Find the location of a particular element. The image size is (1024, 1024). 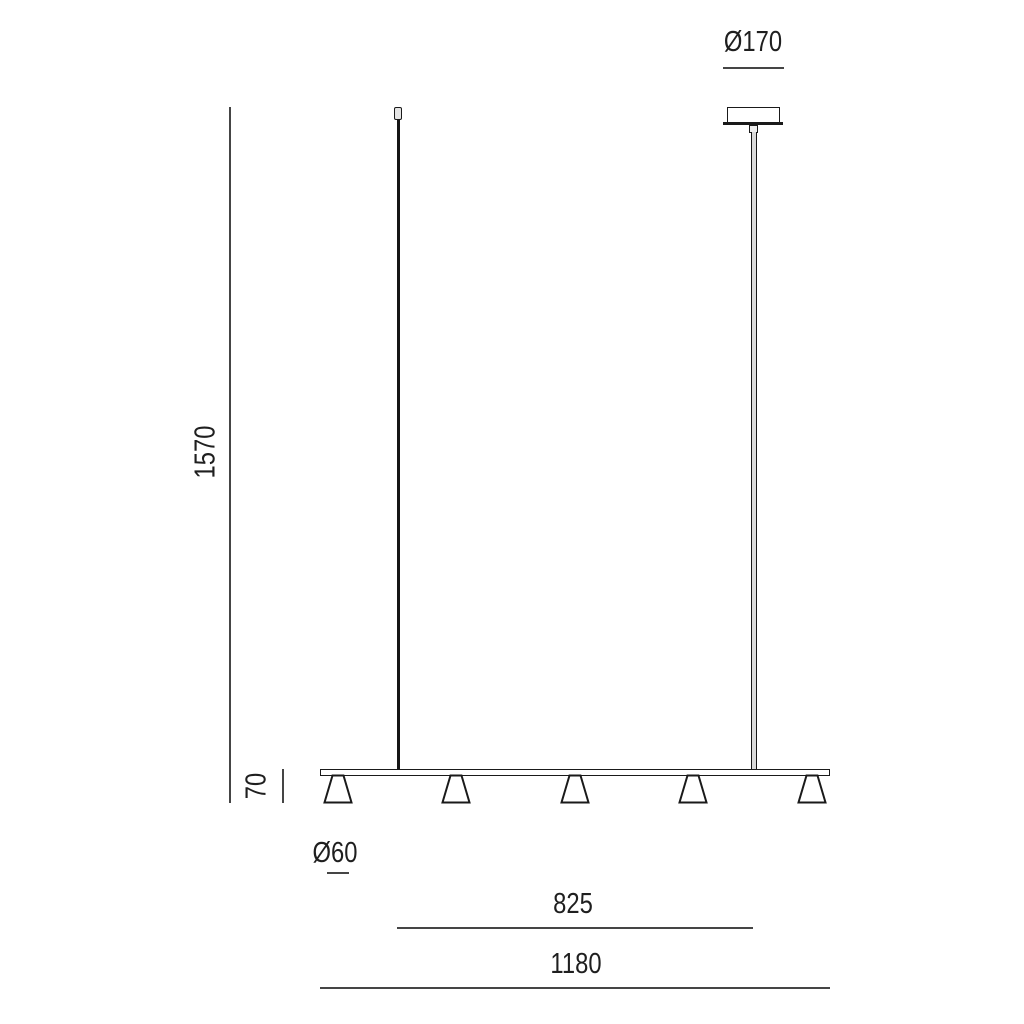

height-label: 1570 is located at coordinates (205, 452).